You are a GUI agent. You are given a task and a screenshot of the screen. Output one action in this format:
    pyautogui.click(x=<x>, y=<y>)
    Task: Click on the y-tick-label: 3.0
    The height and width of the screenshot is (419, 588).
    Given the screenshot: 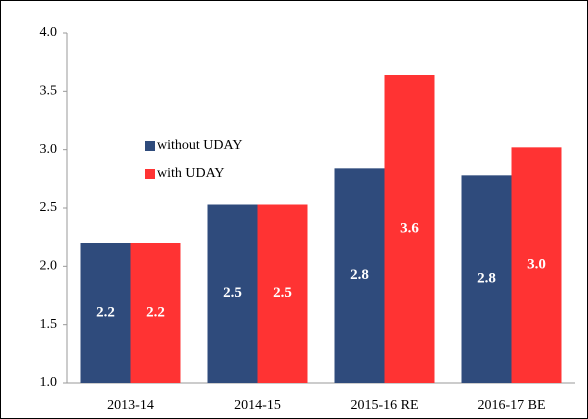 What is the action you would take?
    pyautogui.click(x=49, y=149)
    